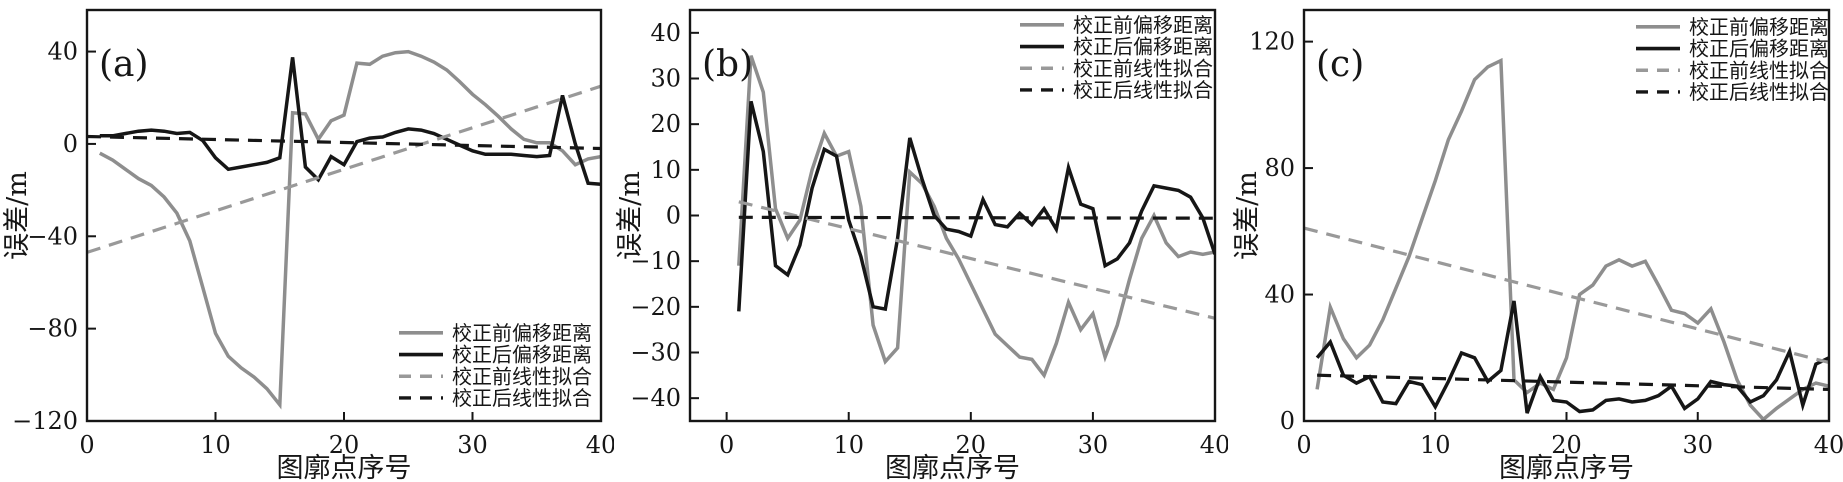 This screenshot has height=482, width=1843. What do you see at coordinates (1279, 168) in the screenshot?
I see `y-tick-label: 80` at bounding box center [1279, 168].